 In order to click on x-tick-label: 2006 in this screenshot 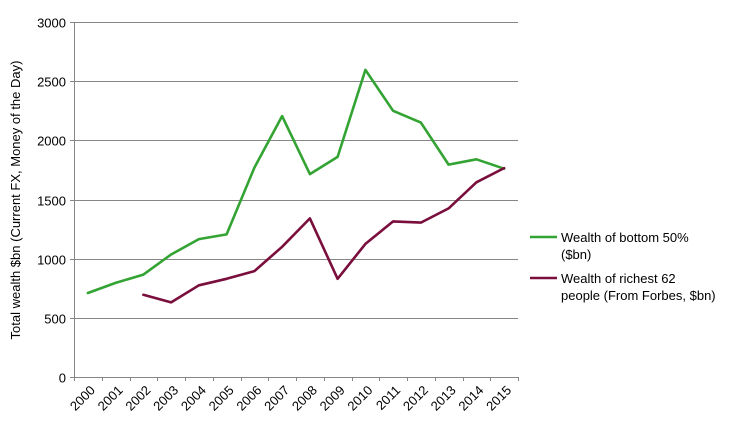, I will do `click(248, 398)`.